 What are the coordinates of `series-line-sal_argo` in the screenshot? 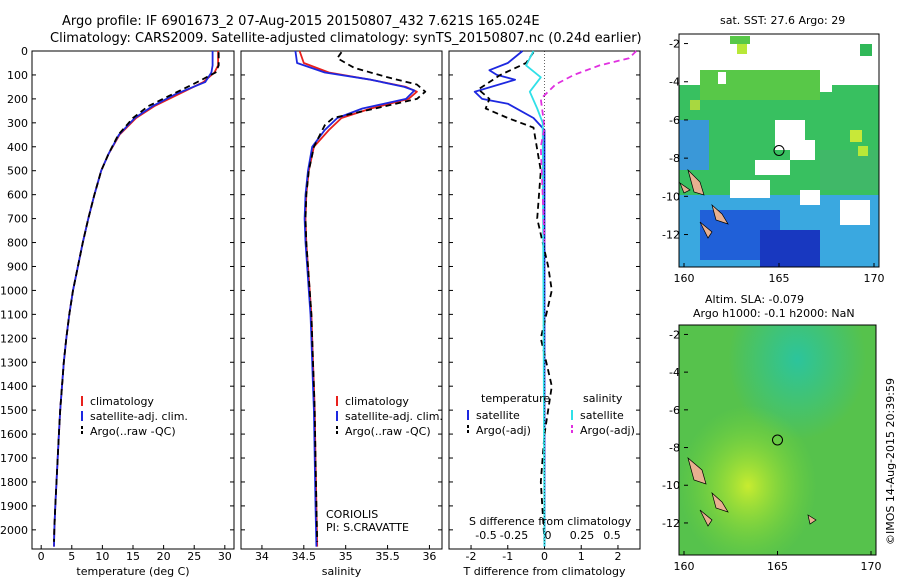 It's located at (588, 146).